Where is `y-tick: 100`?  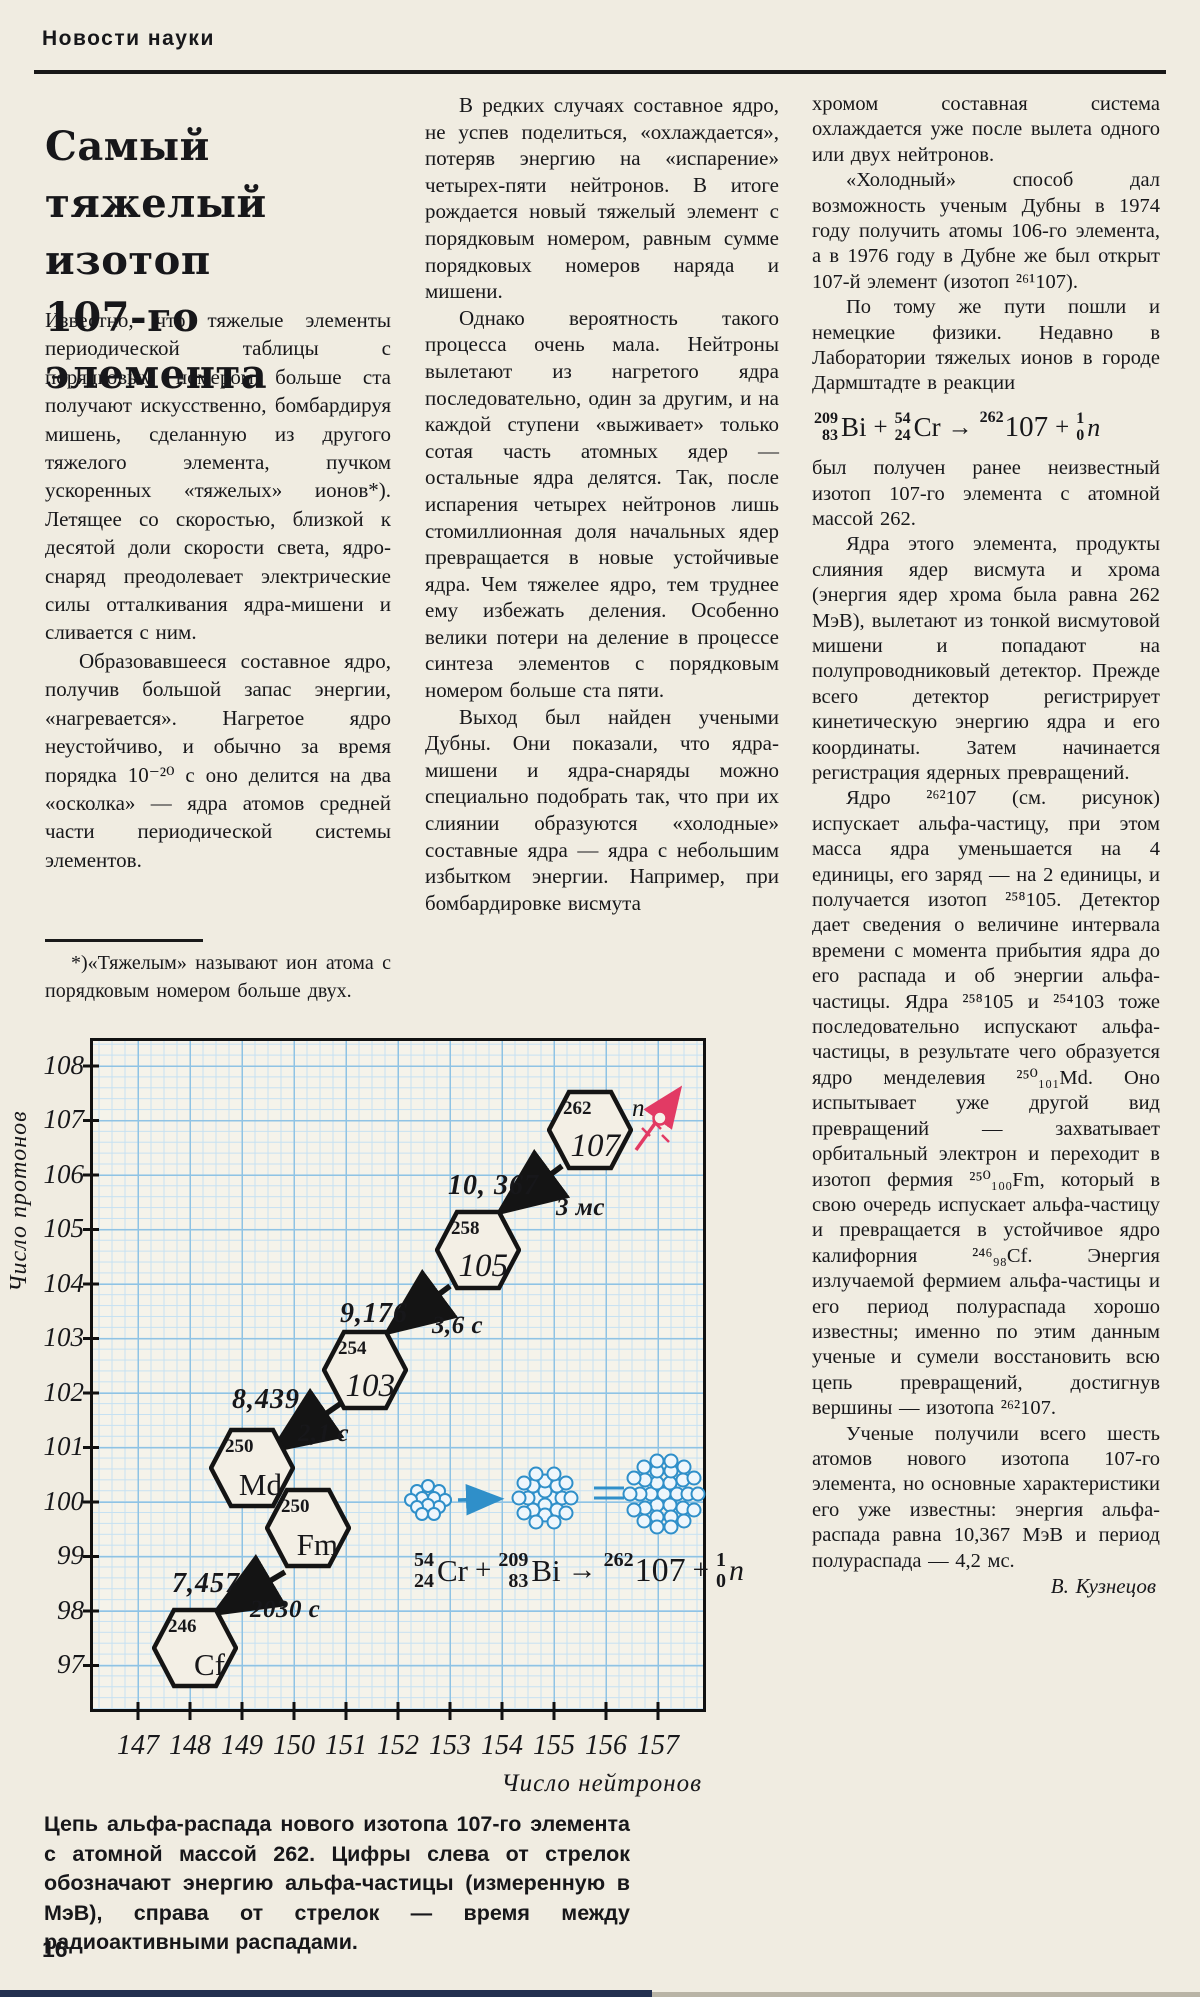
y-tick: 100 is located at coordinates (64, 1501).